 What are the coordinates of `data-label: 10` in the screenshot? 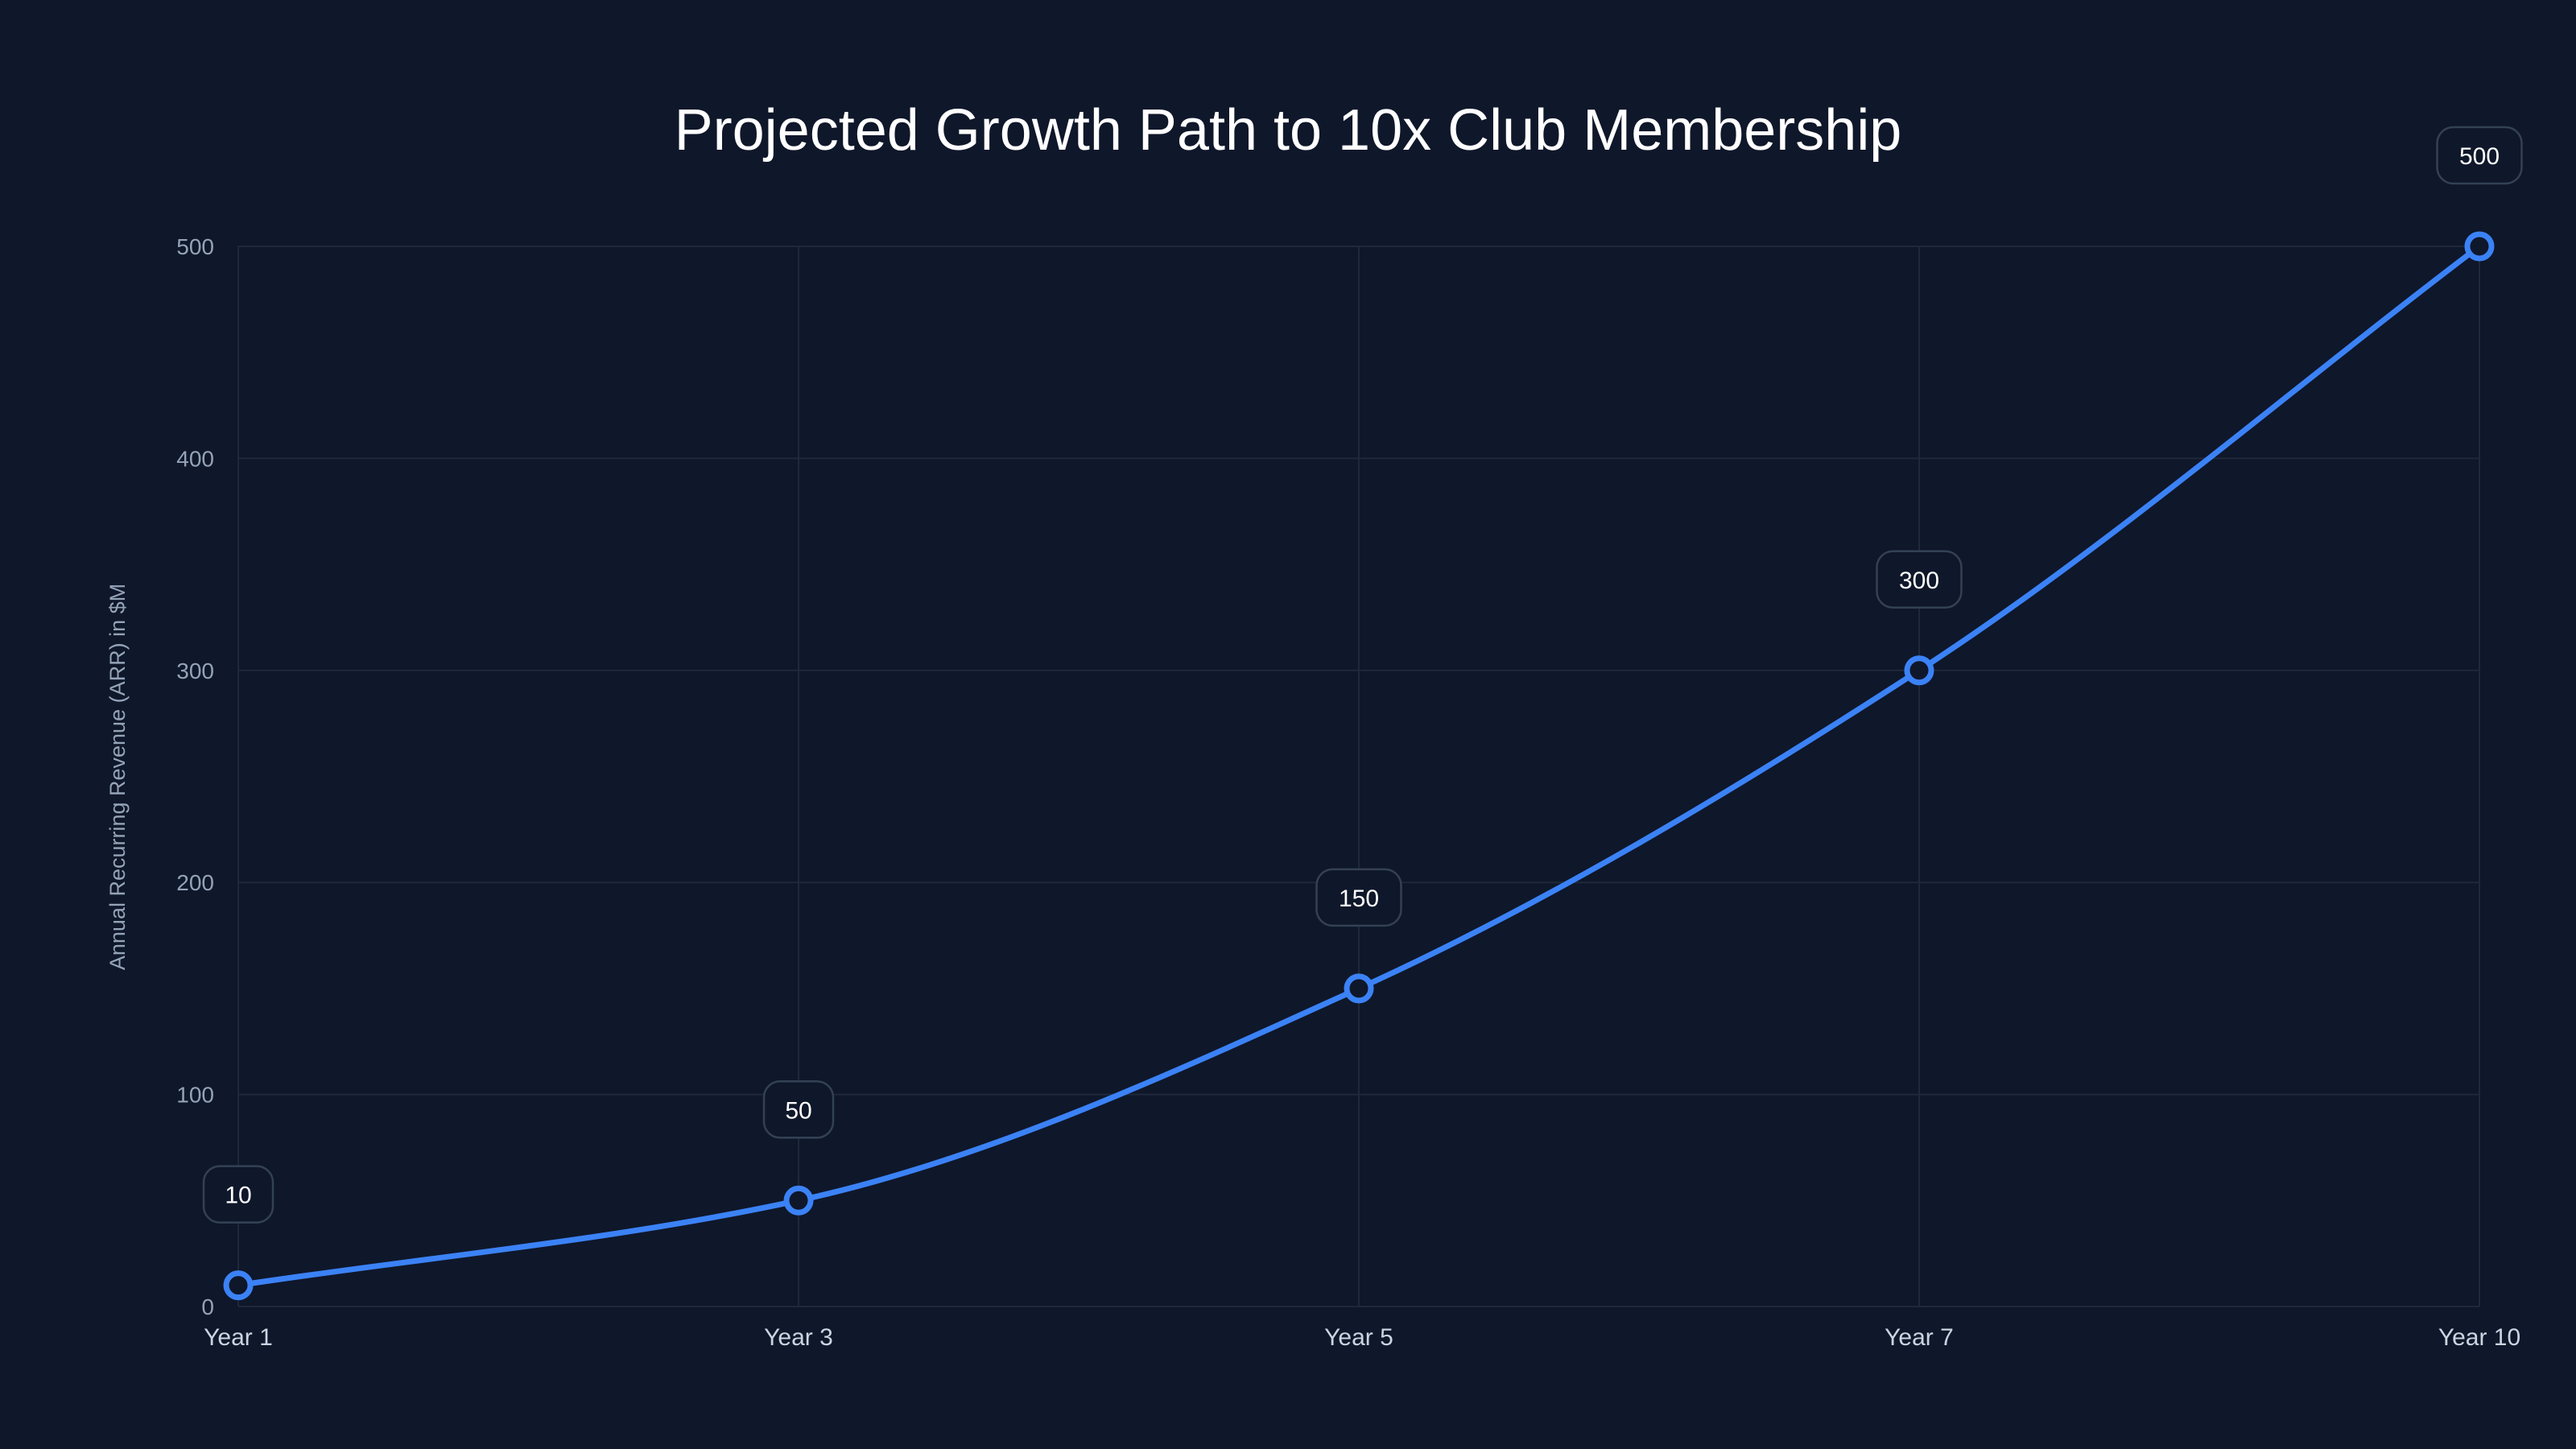 It's located at (238, 1196).